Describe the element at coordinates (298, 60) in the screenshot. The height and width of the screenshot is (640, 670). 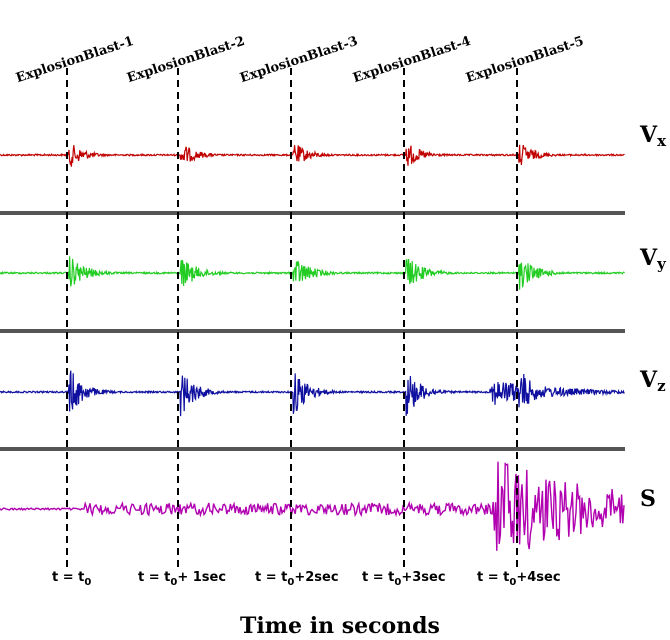
I see `blast-label: ExplosionBlast-3` at that location.